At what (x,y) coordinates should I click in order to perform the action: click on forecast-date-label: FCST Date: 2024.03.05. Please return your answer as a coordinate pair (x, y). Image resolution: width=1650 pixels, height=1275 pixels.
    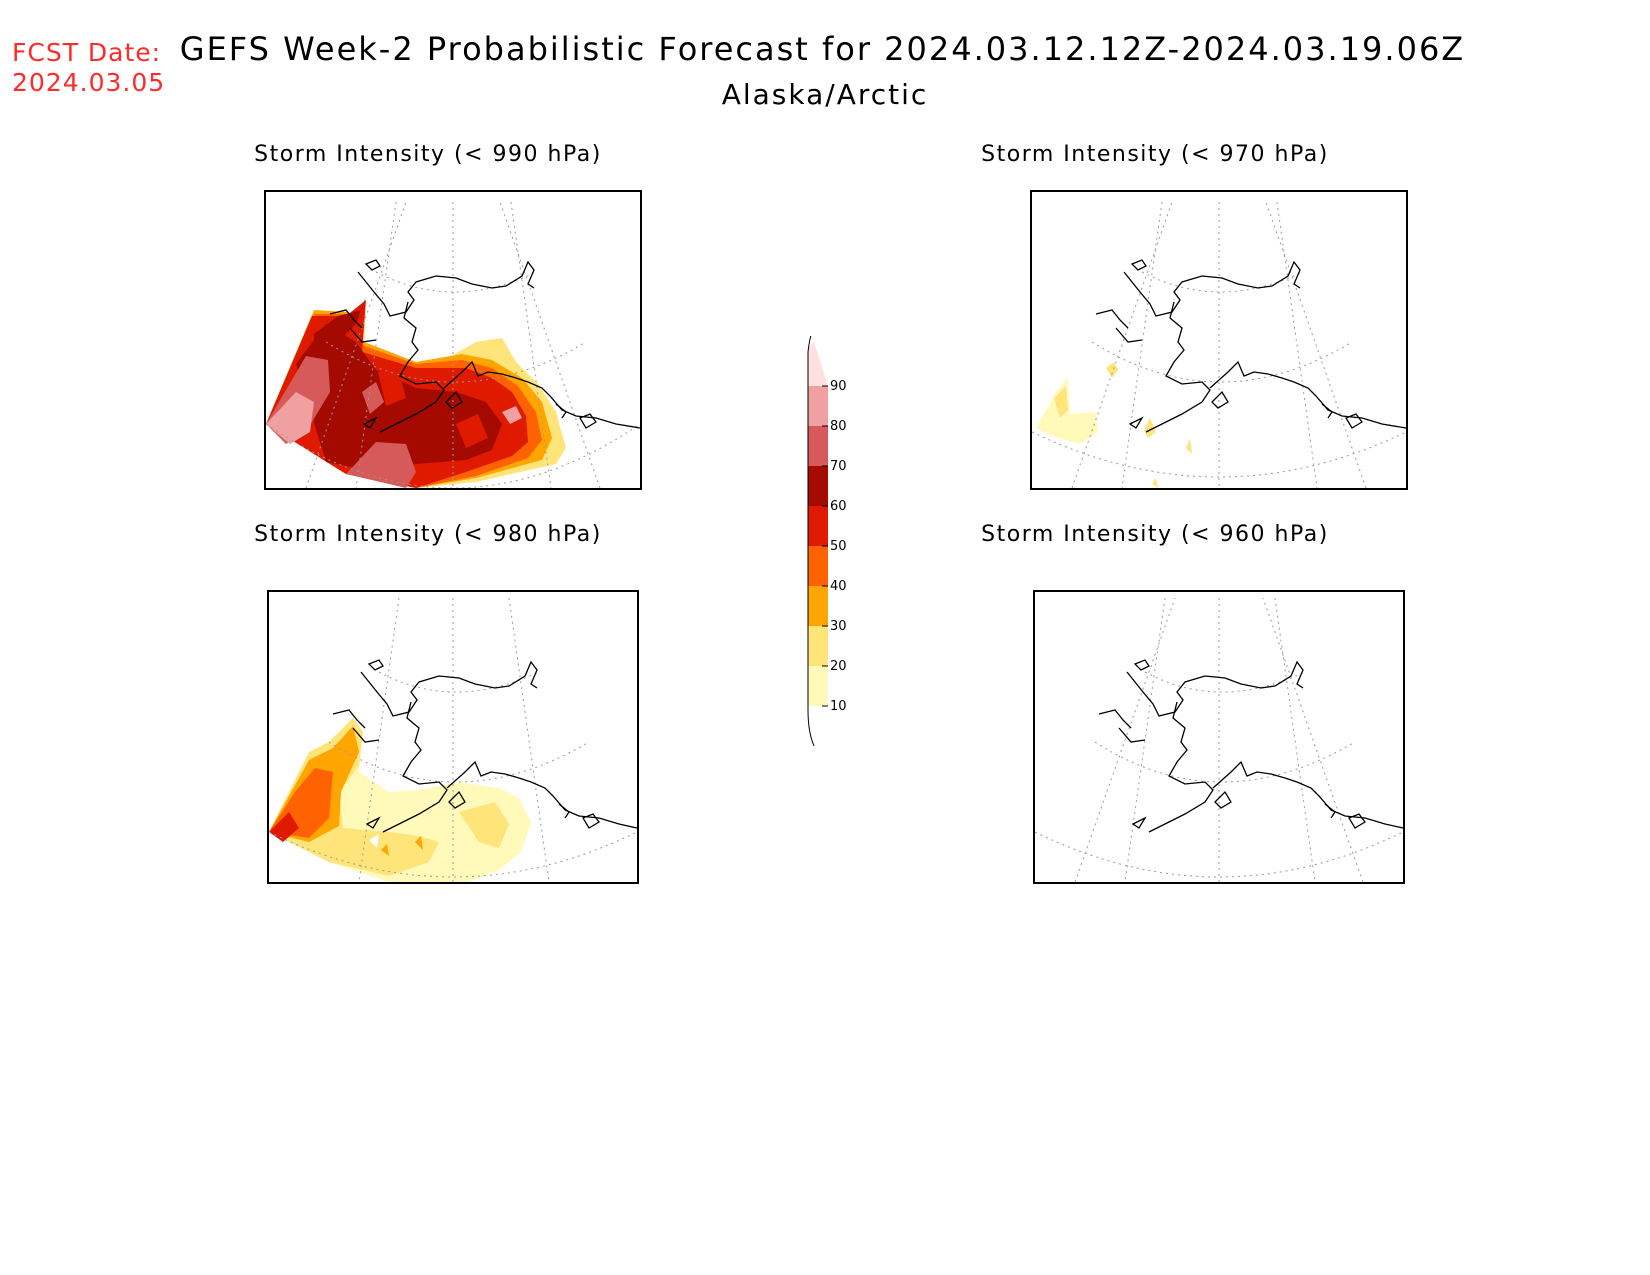
    Looking at the image, I should click on (88, 68).